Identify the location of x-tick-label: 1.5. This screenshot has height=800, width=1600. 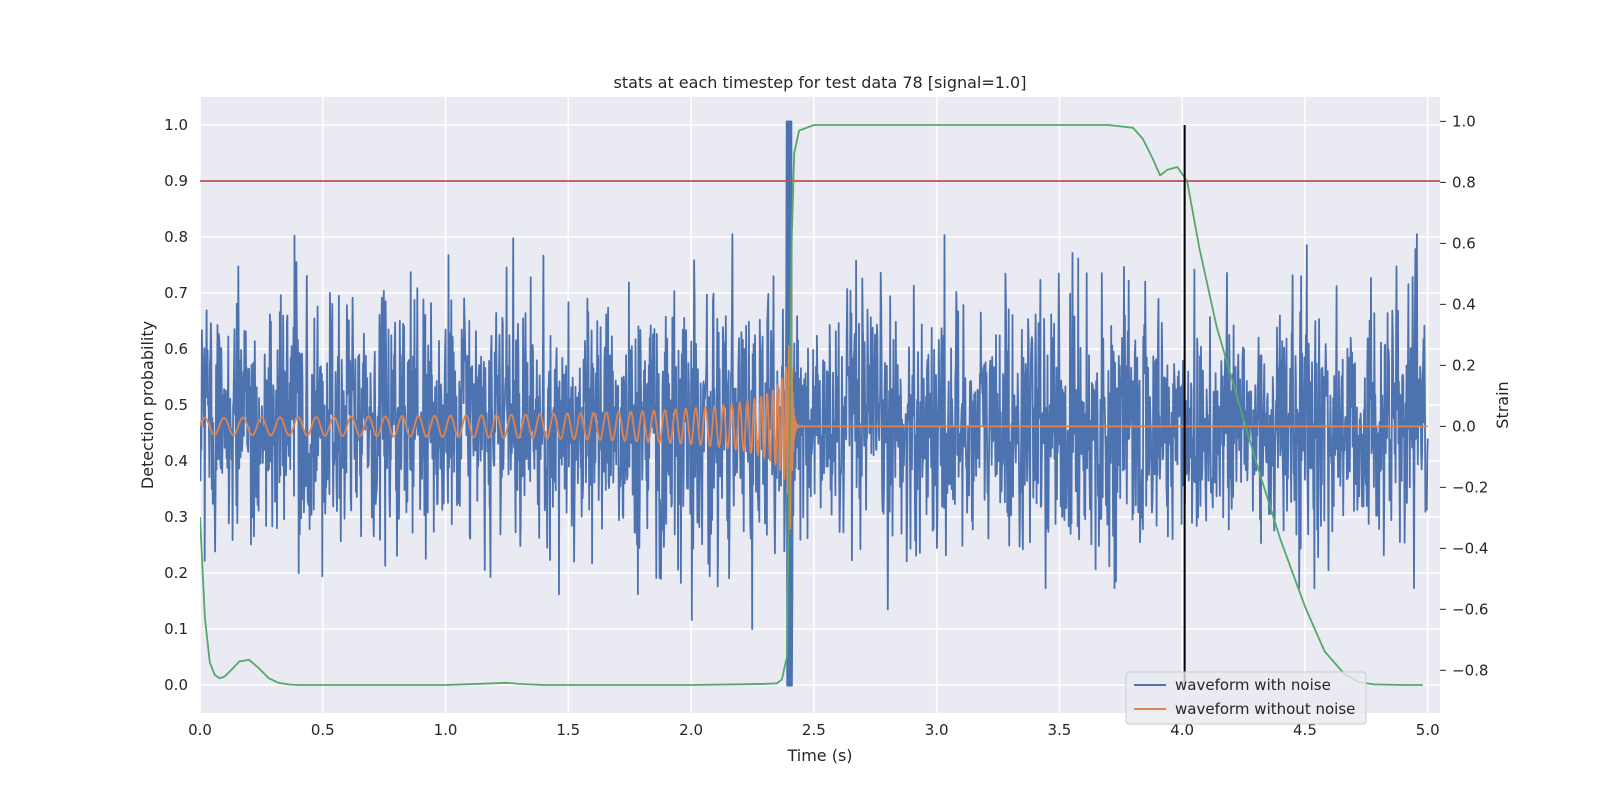
(568, 730).